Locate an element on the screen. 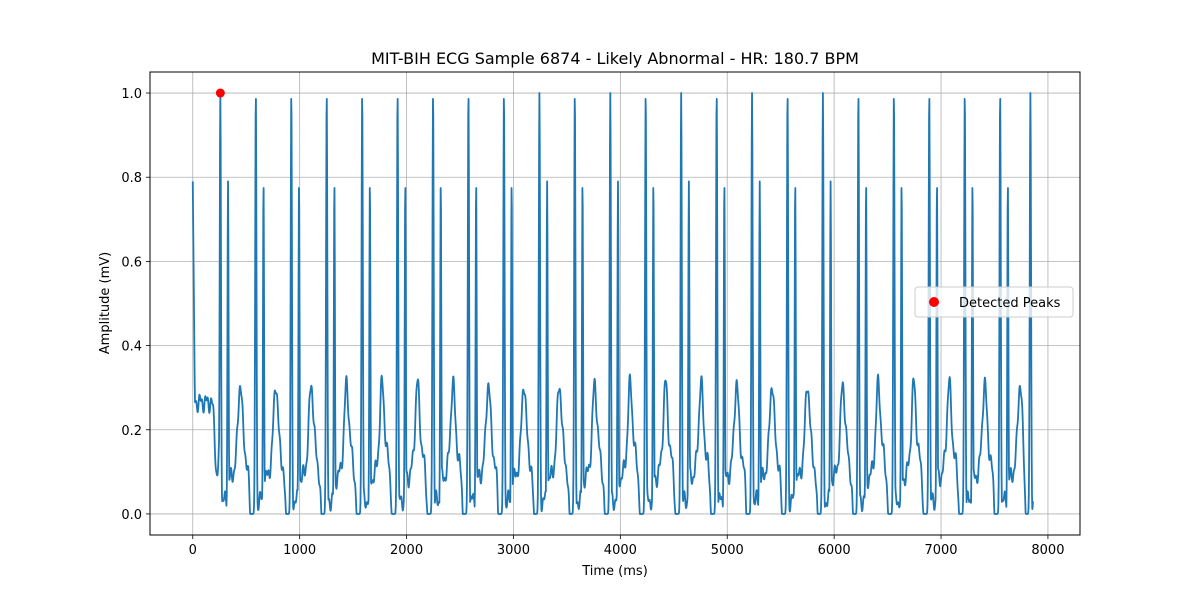 The width and height of the screenshot is (1200, 604). y-tick-label: 0.2 is located at coordinates (131, 431).